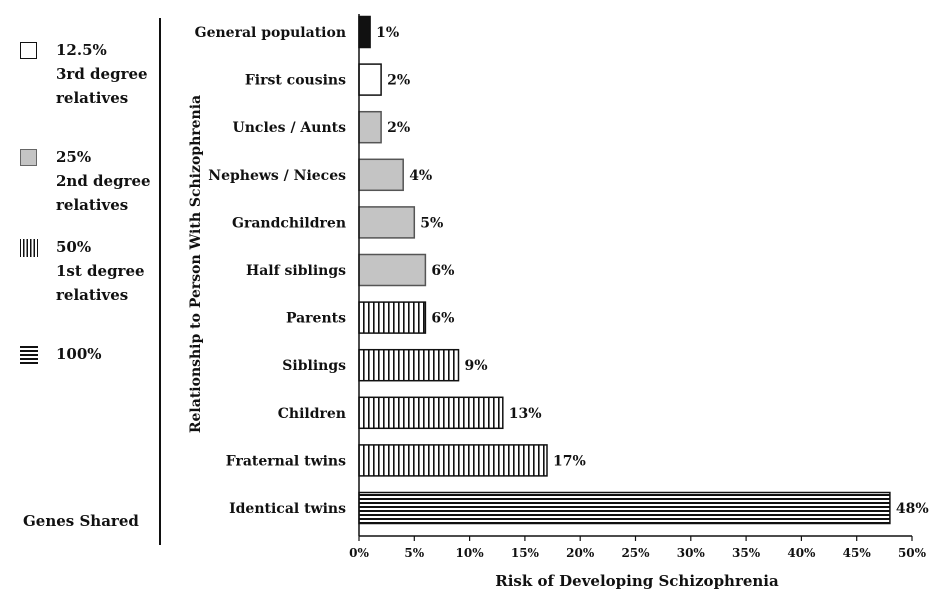  I want to click on category-label: First cousins, so click(295, 81).